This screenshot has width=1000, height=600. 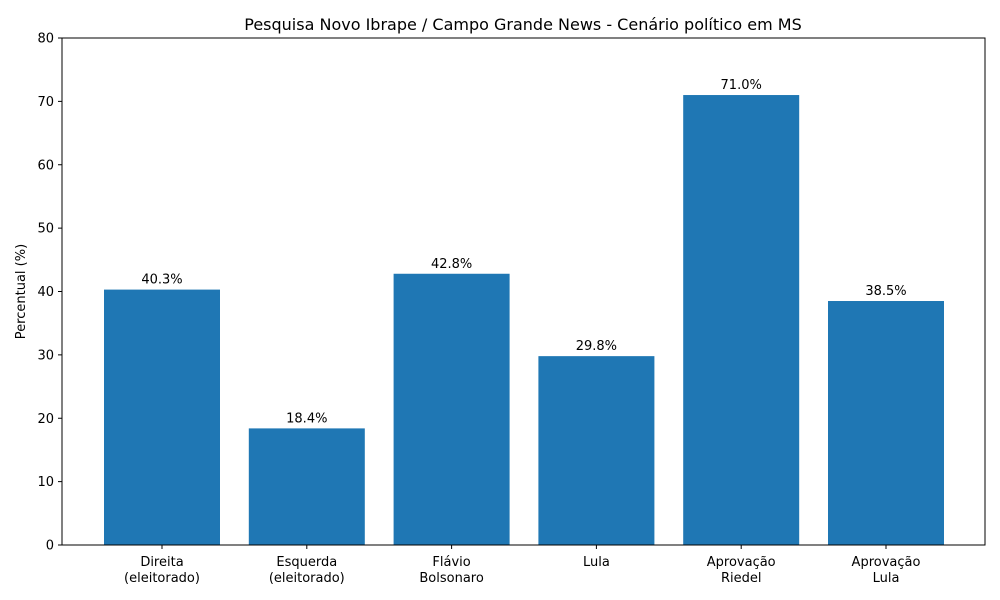 I want to click on value-label-2: 42.8%, so click(x=451, y=264).